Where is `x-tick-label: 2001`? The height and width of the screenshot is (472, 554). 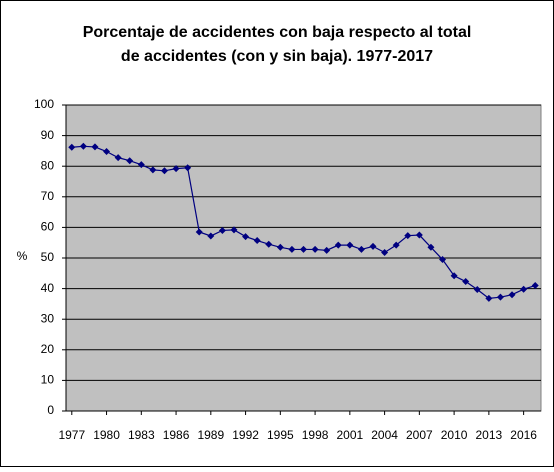
x-tick-label: 2001 is located at coordinates (349, 435).